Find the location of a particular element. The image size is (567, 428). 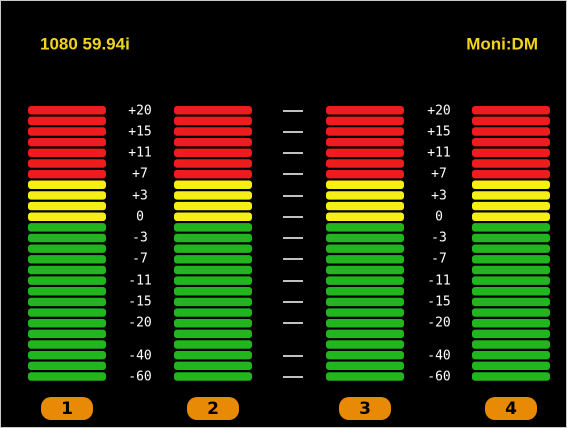

scale-label: -11 is located at coordinates (139, 281).